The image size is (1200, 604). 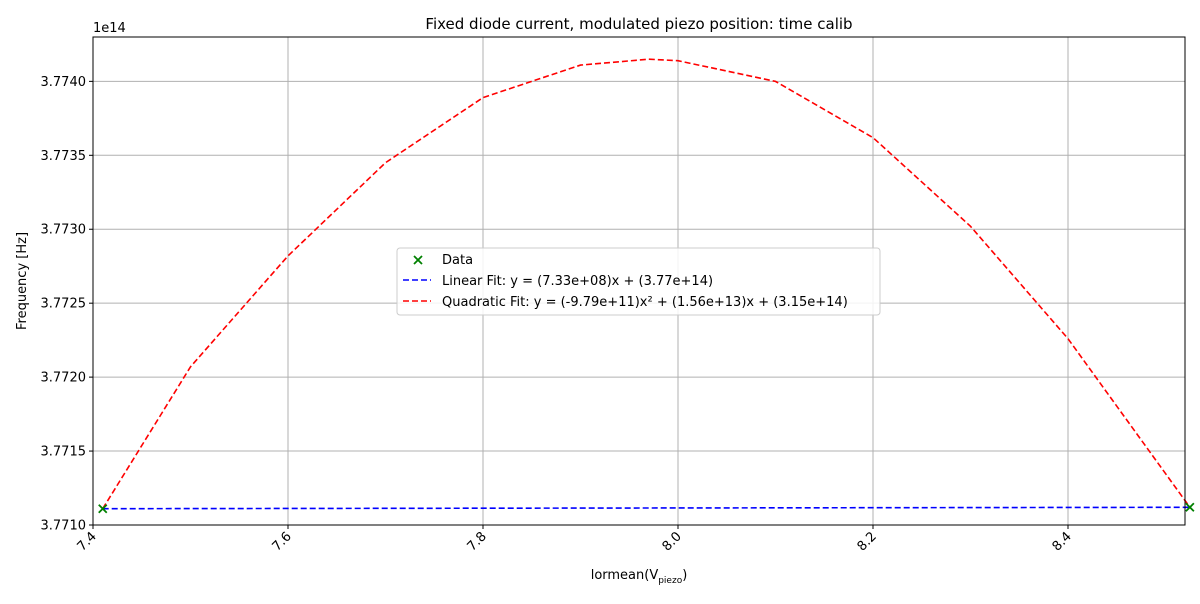 What do you see at coordinates (577, 281) in the screenshot?
I see `legend-label-linear: Linear Fit: y = (7.33e+08)x + (3.77e+14)` at bounding box center [577, 281].